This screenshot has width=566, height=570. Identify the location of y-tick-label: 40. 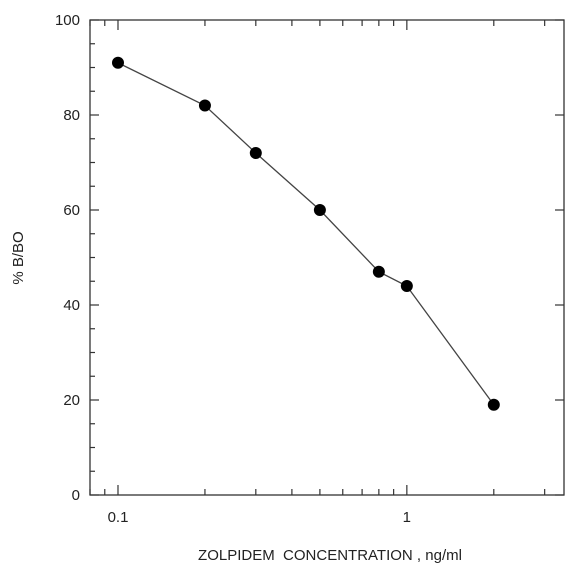
(71, 305).